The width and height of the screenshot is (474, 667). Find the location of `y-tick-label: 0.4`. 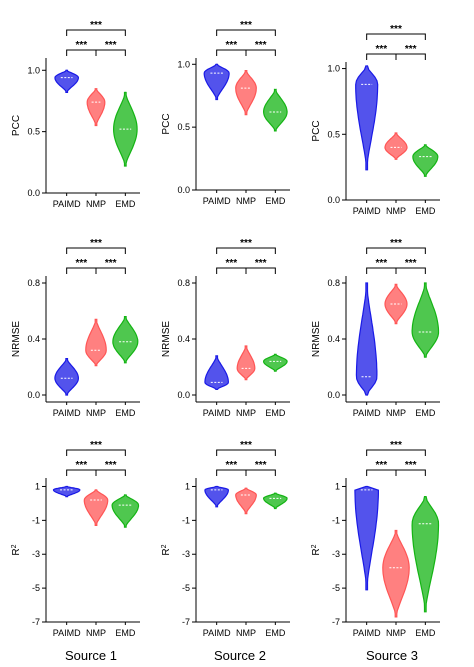

y-tick-label: 0.4 is located at coordinates (33, 339).